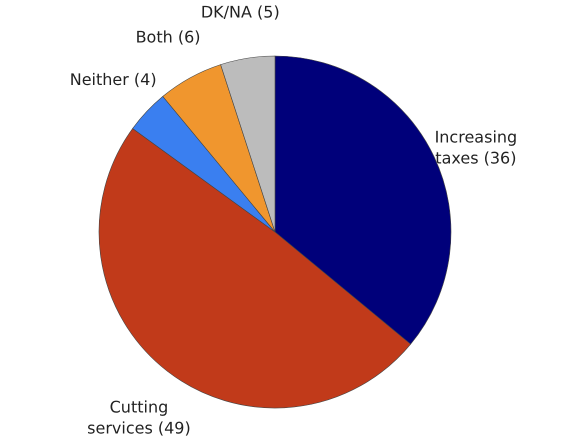 This screenshot has width=564, height=440. What do you see at coordinates (113, 80) in the screenshot?
I see `slice-label: Neither (4)` at bounding box center [113, 80].